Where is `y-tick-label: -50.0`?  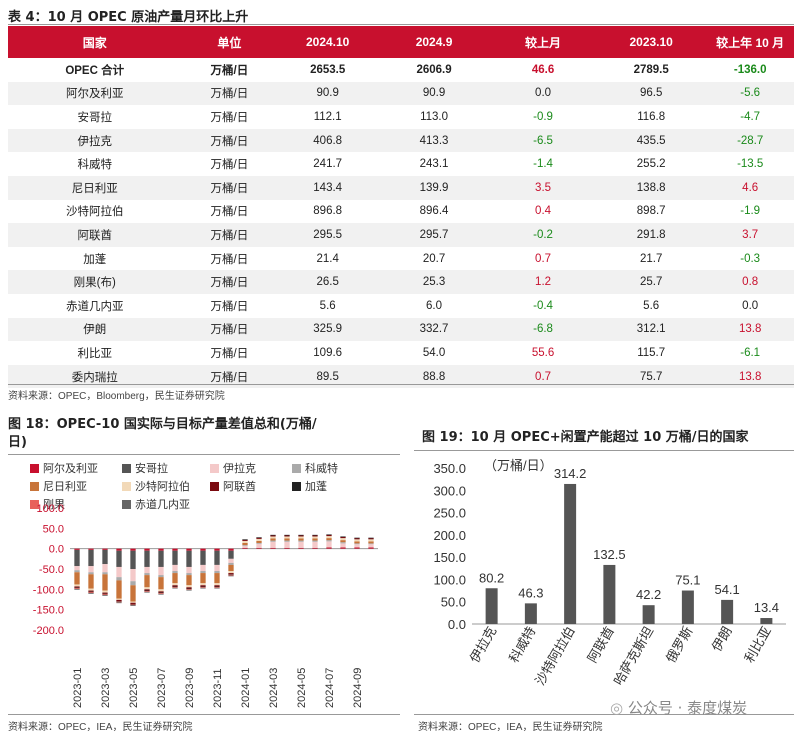
y-tick-label: -50.0 is located at coordinates (51, 570).